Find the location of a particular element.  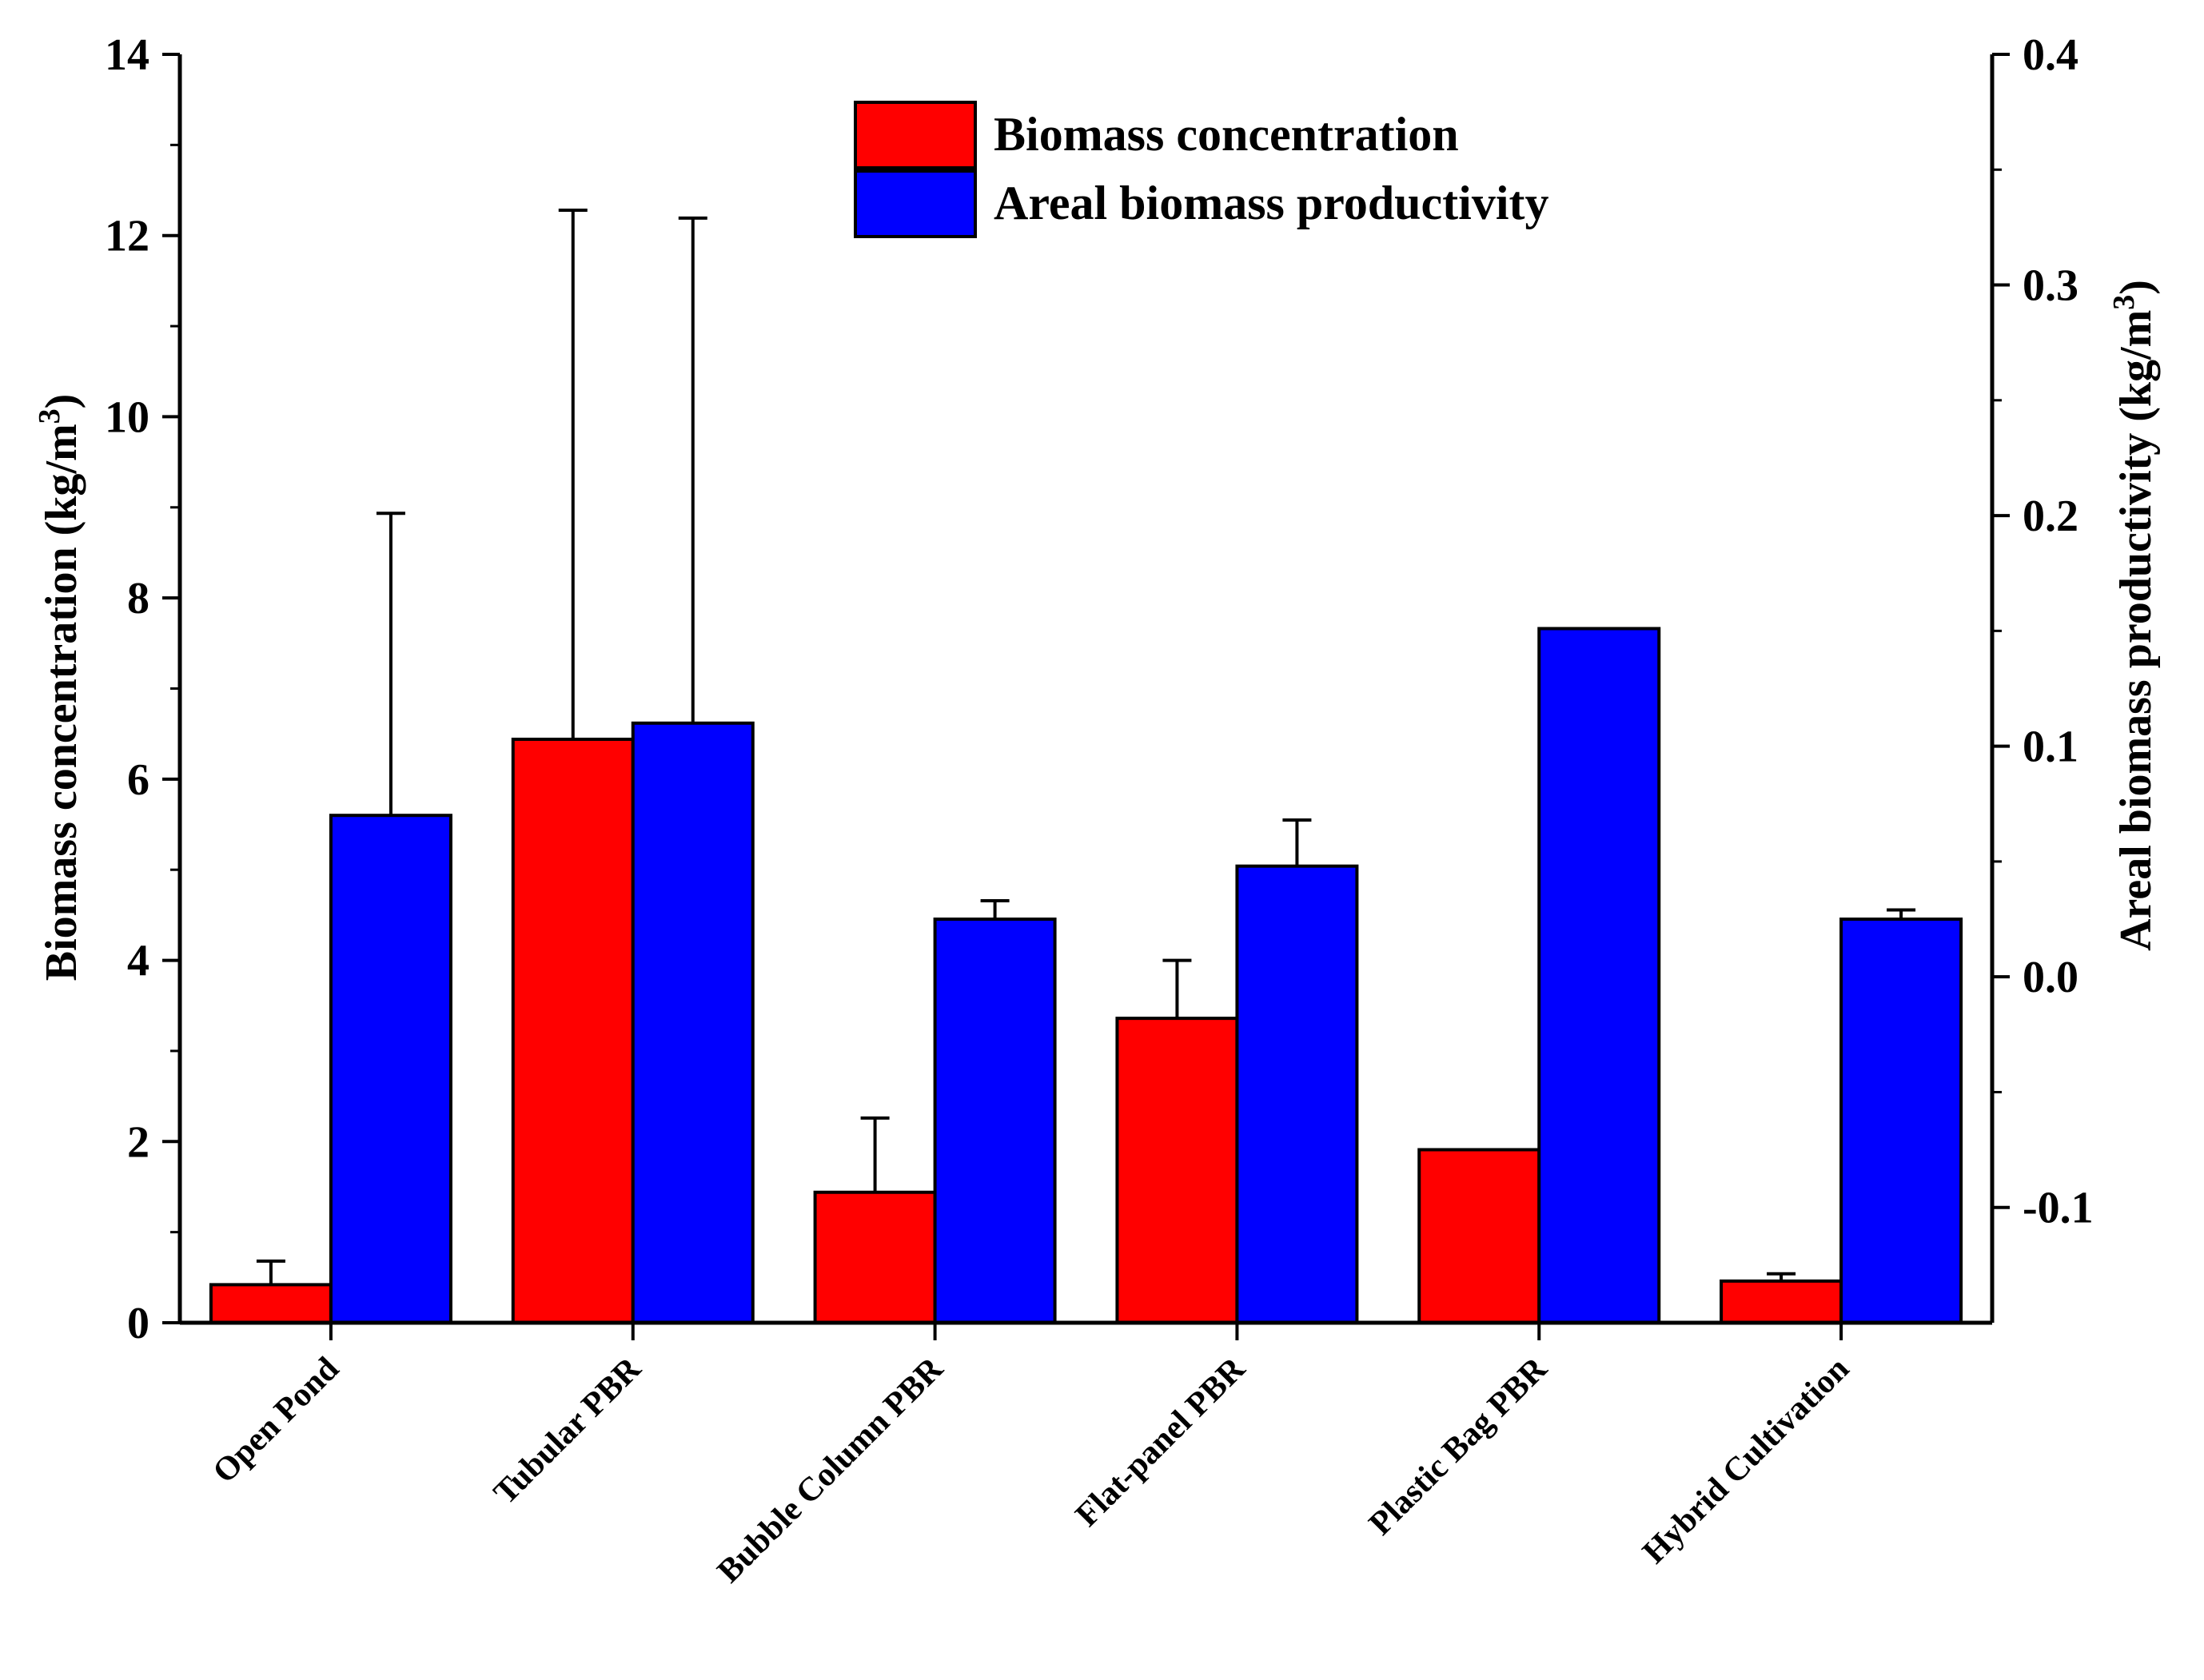

y-left-tick-label: 0 is located at coordinates (138, 1323).